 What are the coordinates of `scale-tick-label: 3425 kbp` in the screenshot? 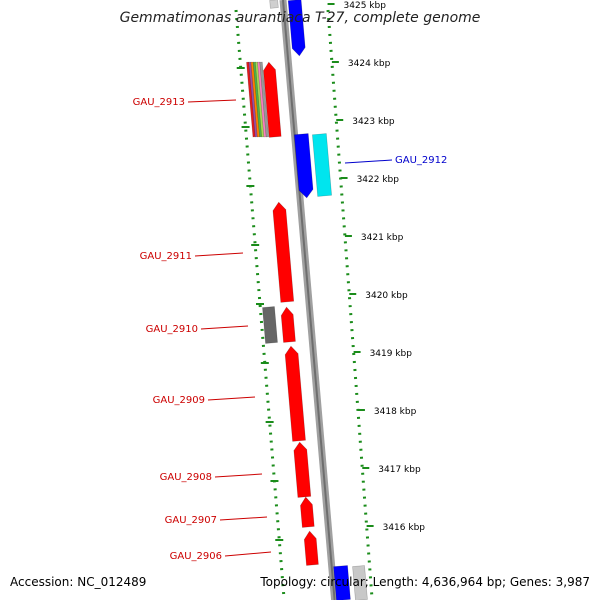 It's located at (365, 6).